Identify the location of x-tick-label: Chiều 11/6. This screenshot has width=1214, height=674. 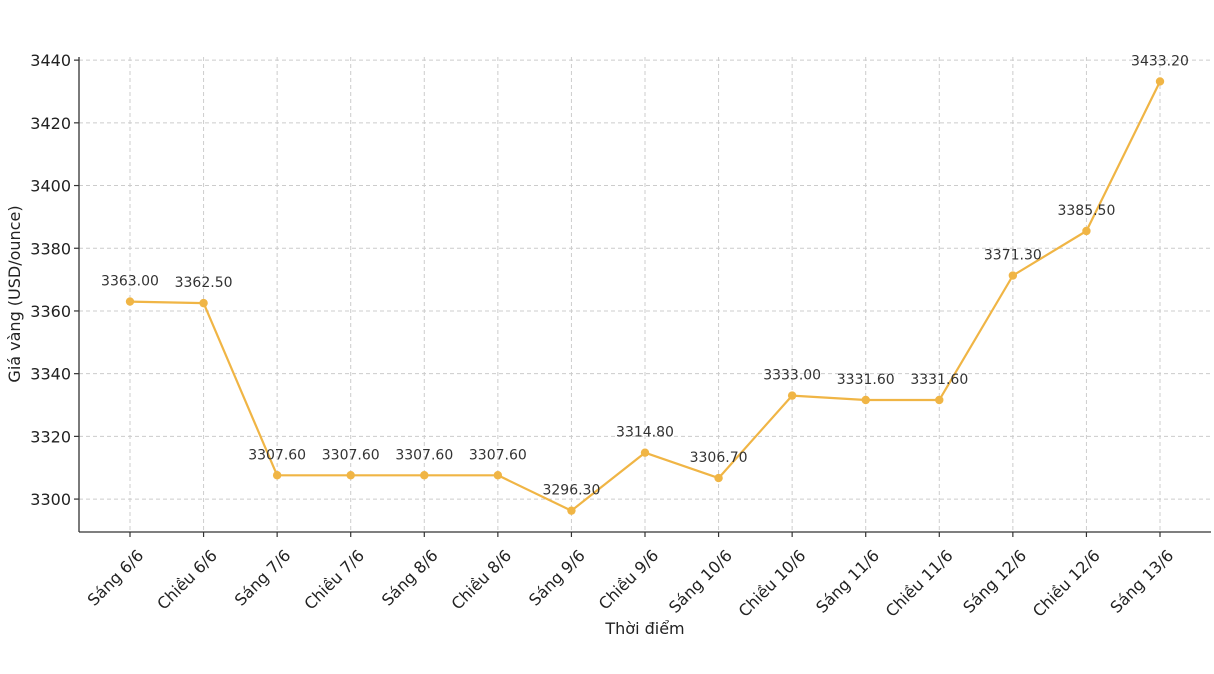
(919, 583).